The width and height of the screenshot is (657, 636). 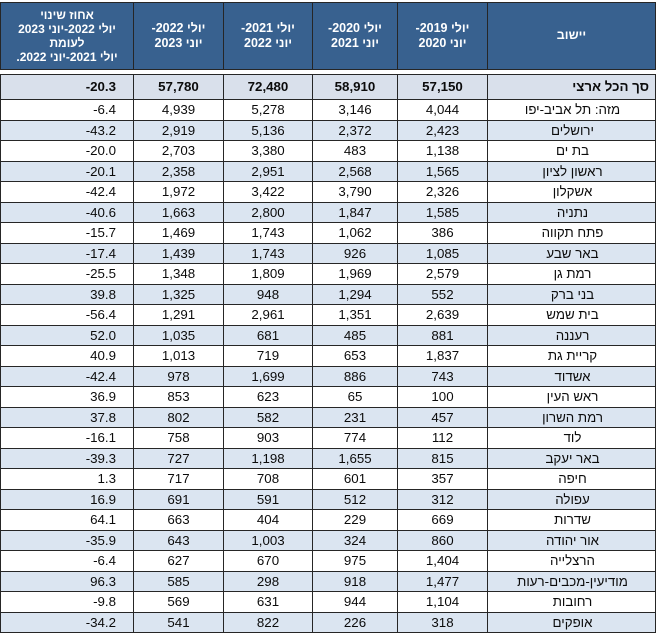 I want to click on value-cell: 1,743, so click(x=268, y=233).